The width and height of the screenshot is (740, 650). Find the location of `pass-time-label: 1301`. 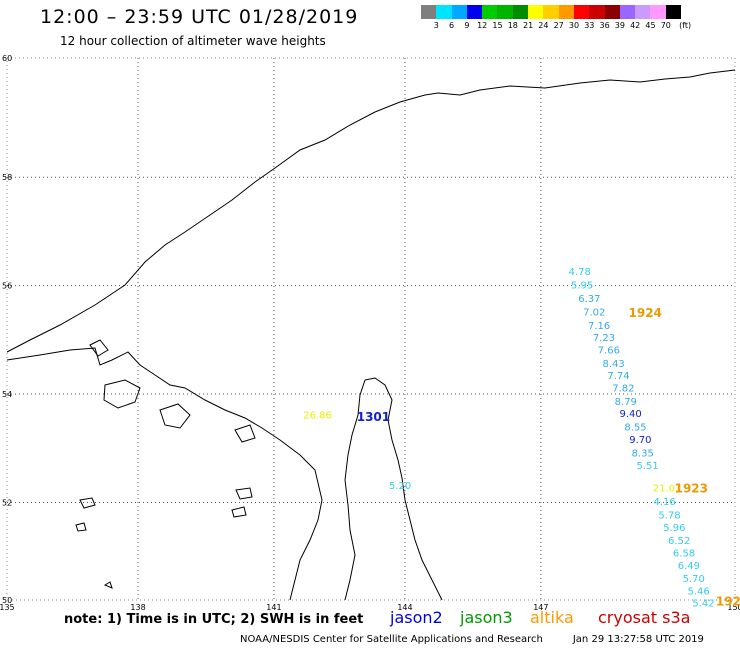

pass-time-label: 1301 is located at coordinates (373, 417).